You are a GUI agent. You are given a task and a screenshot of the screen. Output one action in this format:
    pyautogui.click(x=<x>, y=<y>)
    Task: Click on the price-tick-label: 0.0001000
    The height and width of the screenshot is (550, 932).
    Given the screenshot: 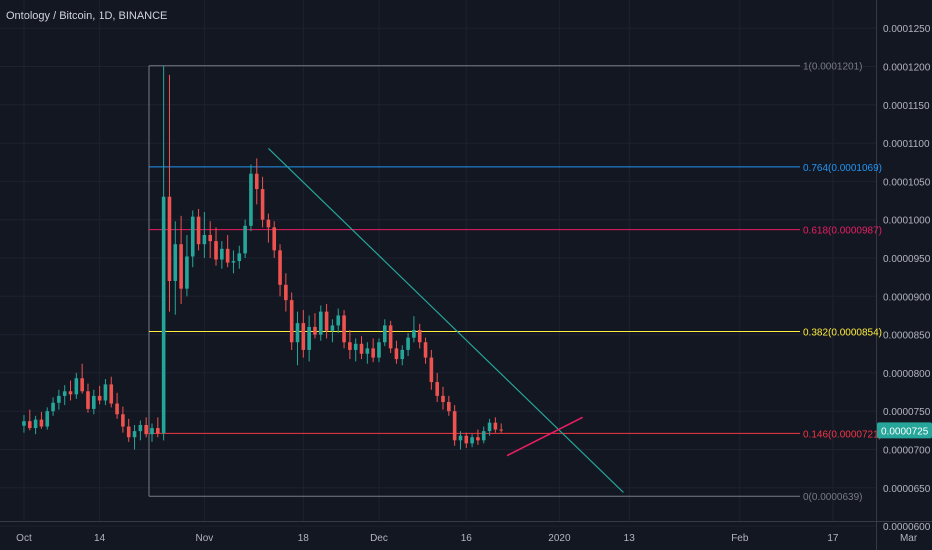 What is the action you would take?
    pyautogui.click(x=907, y=221)
    